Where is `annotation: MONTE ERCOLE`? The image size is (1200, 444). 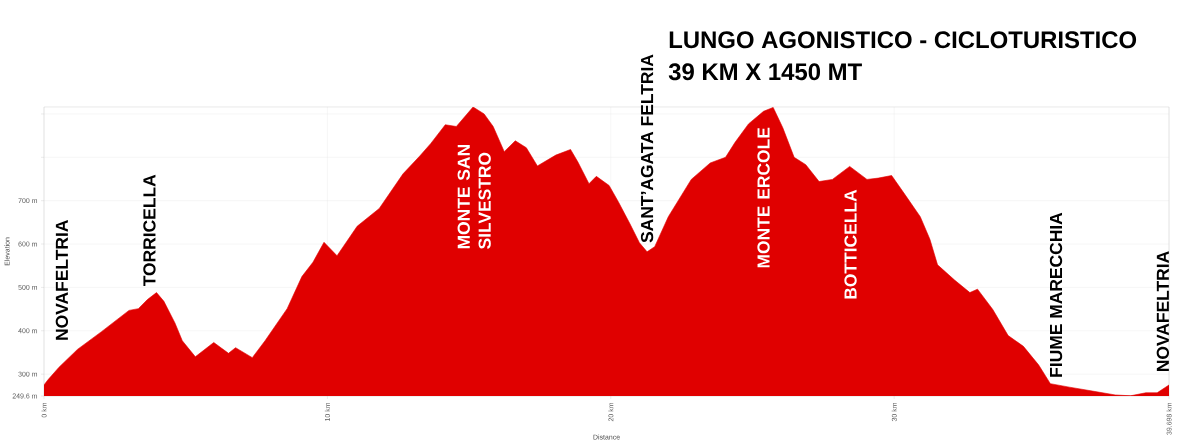
annotation: MONTE ERCOLE is located at coordinates (763, 197).